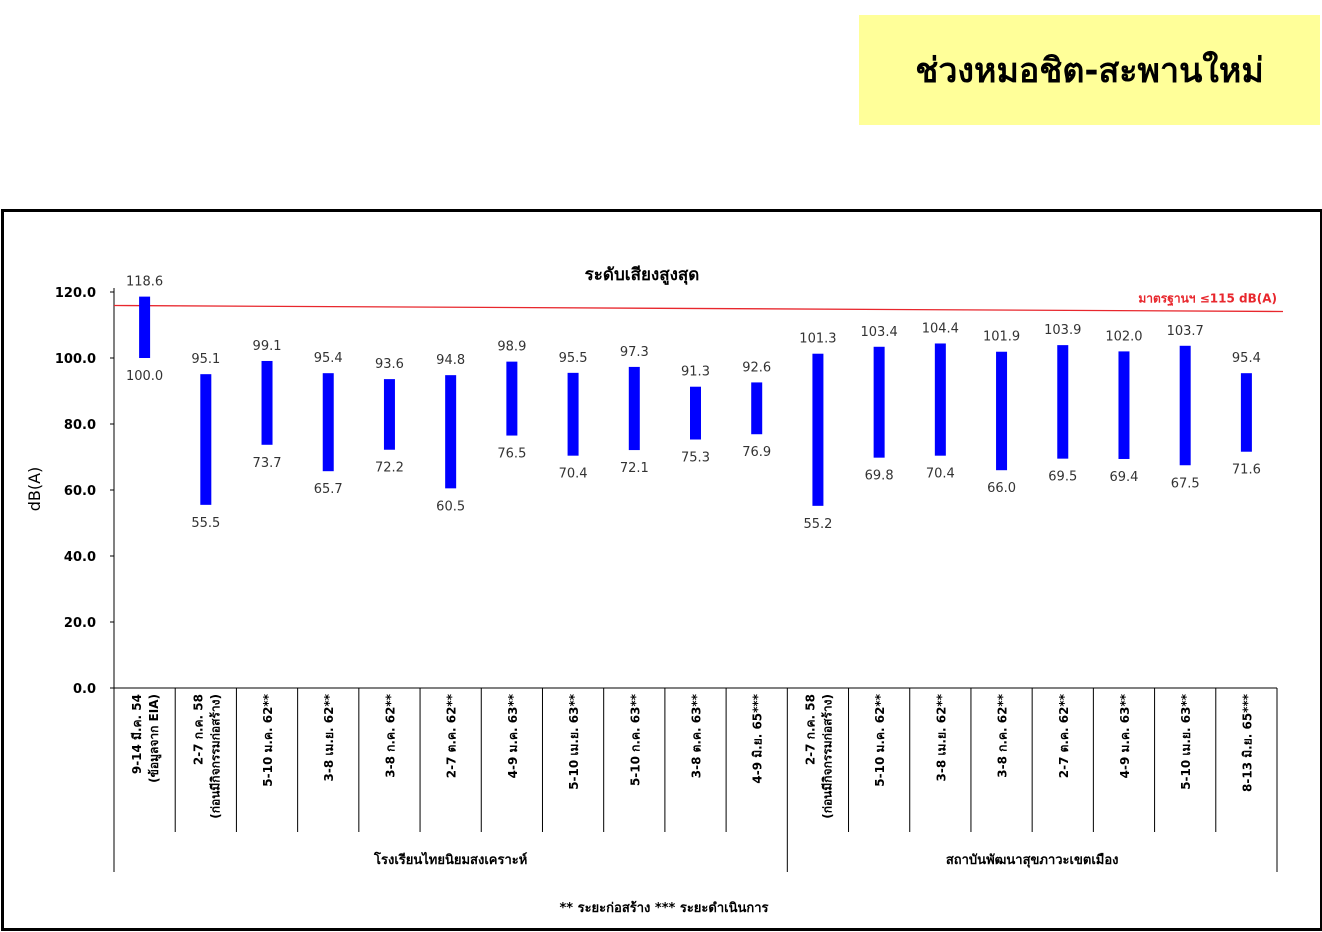  What do you see at coordinates (697, 735) in the screenshot?
I see `x-category-label: 3-8 ต.ค. 63**` at bounding box center [697, 735].